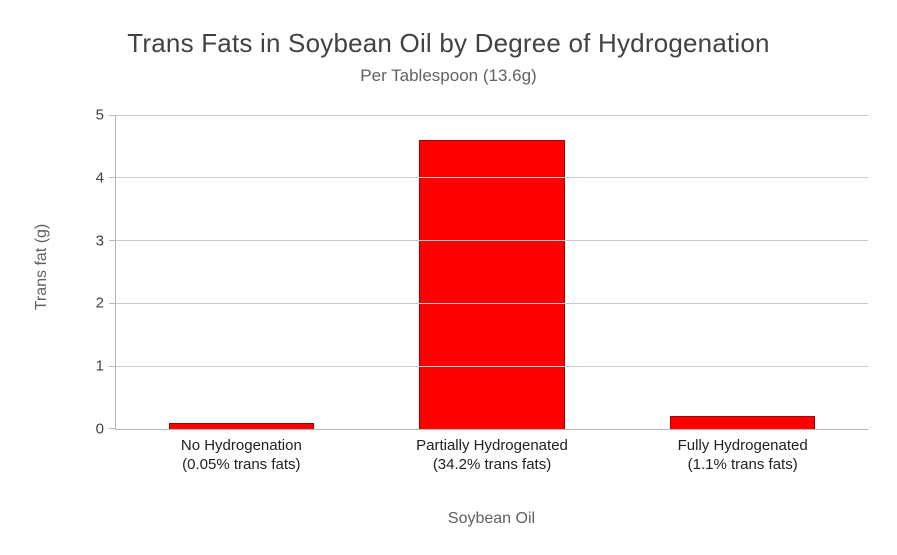  Describe the element at coordinates (99, 115) in the screenshot. I see `y-tick-label-5: 5` at that location.